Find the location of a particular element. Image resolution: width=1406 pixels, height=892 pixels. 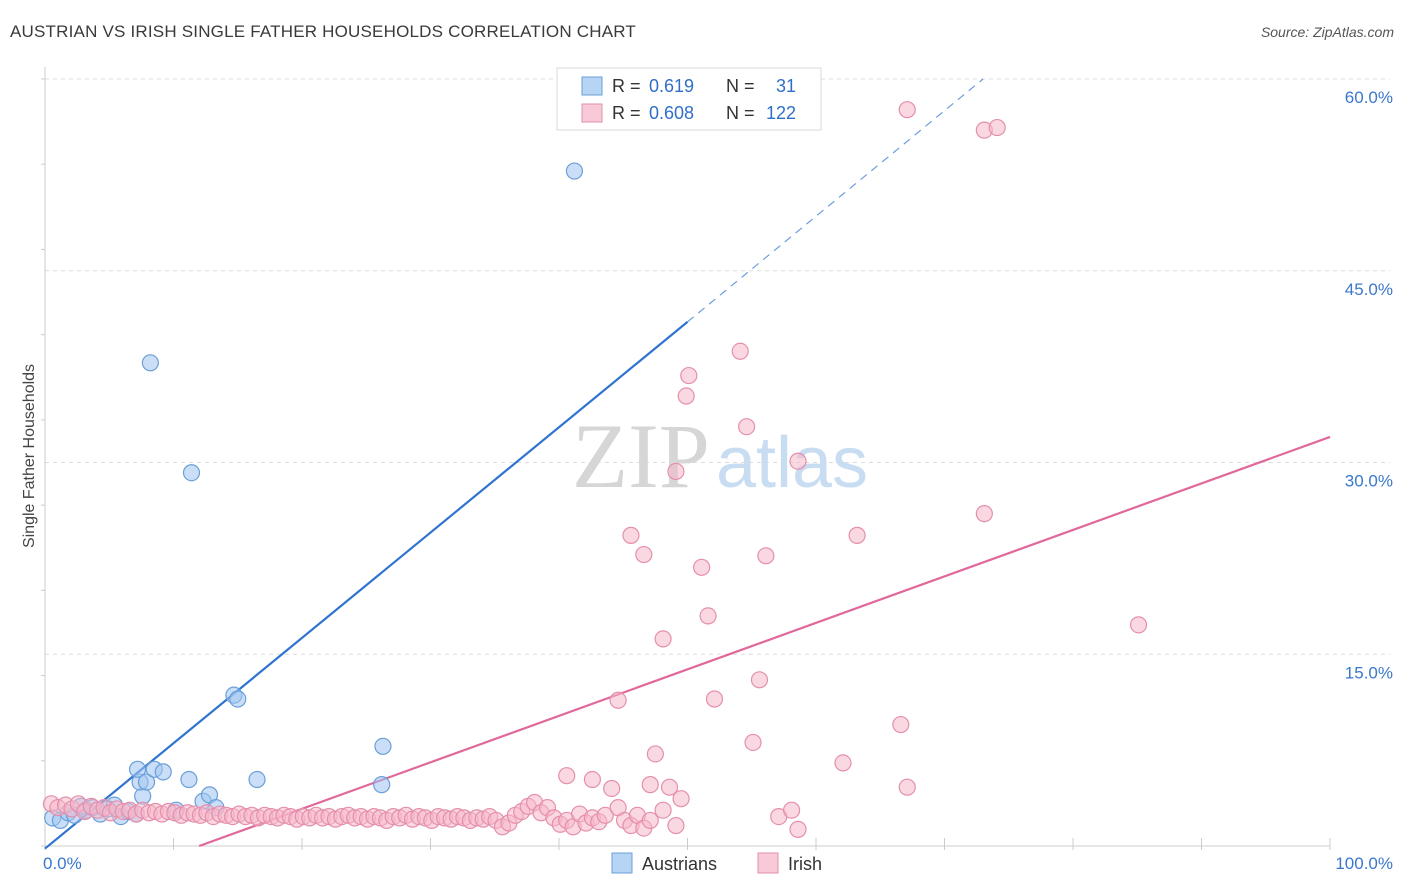

series-legend: Austrians Irish is located at coordinates (716, 863).